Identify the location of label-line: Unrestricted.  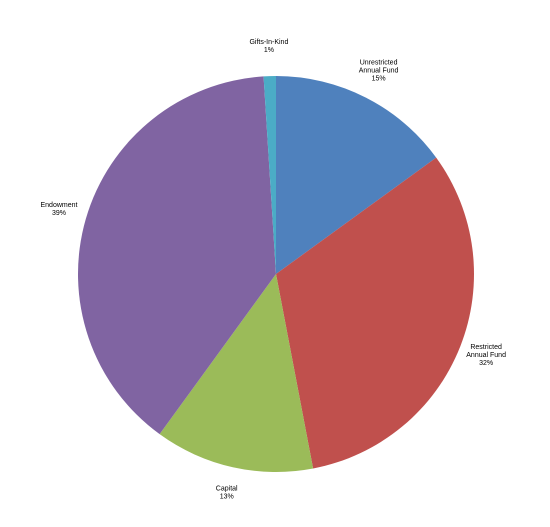
(379, 63).